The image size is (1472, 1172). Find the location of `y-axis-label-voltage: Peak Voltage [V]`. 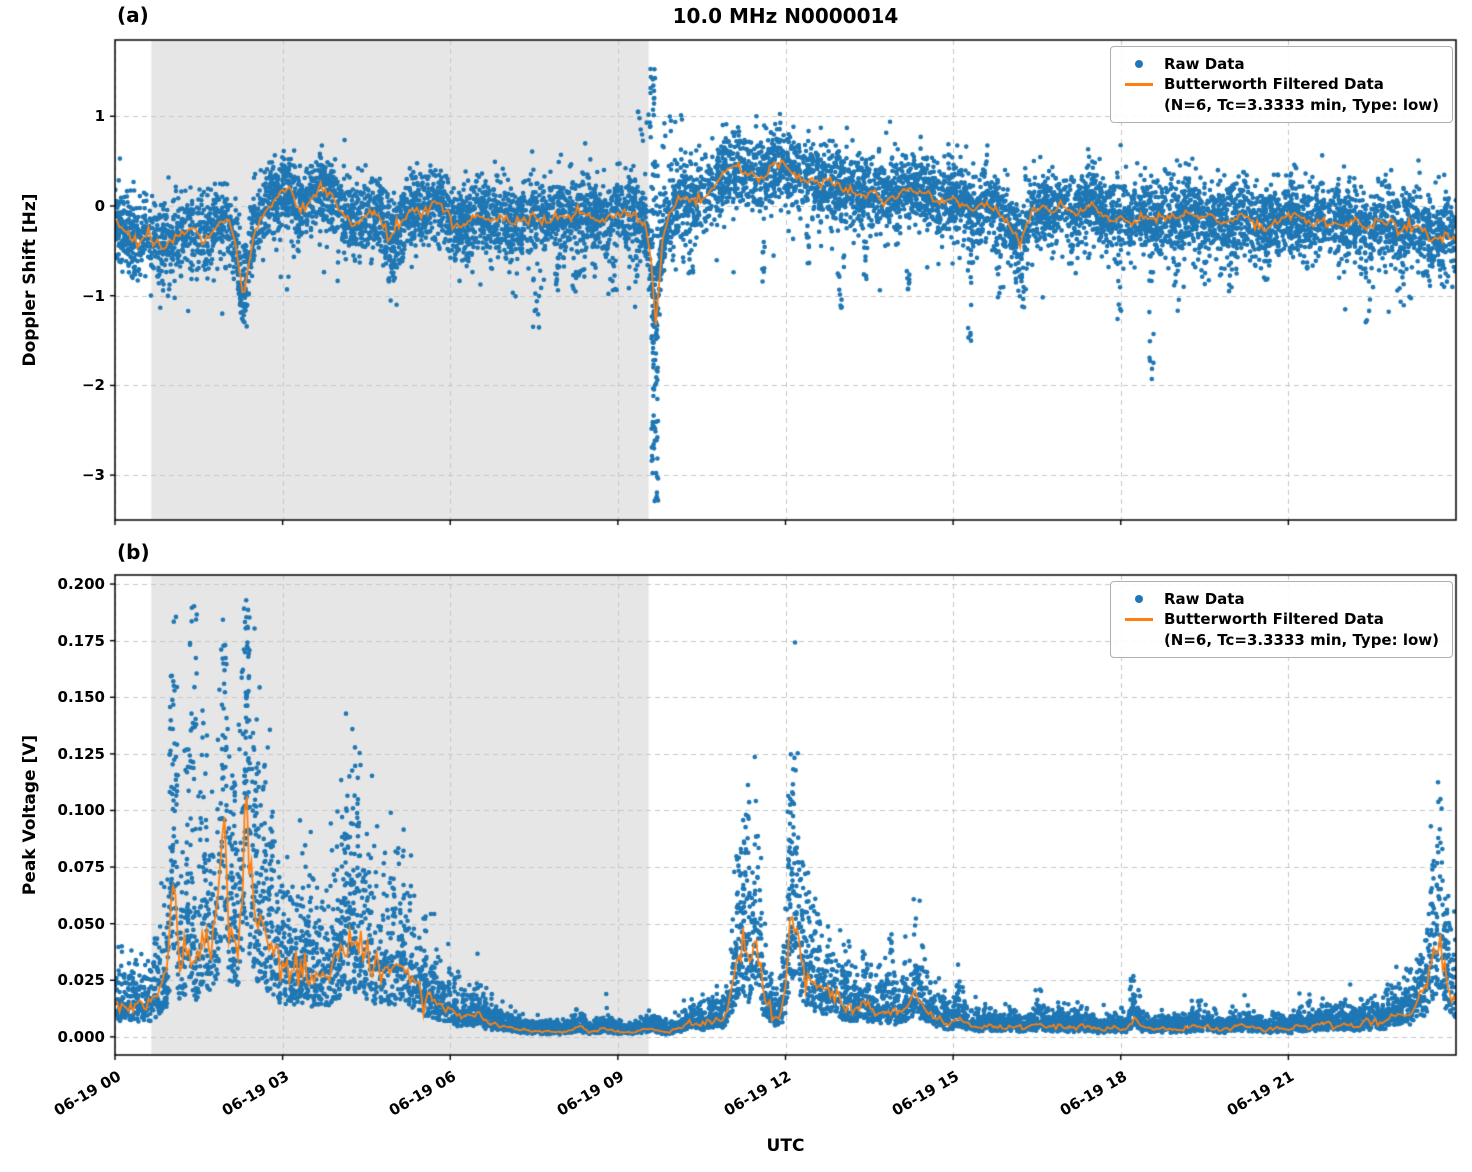

y-axis-label-voltage: Peak Voltage [V] is located at coordinates (30, 815).